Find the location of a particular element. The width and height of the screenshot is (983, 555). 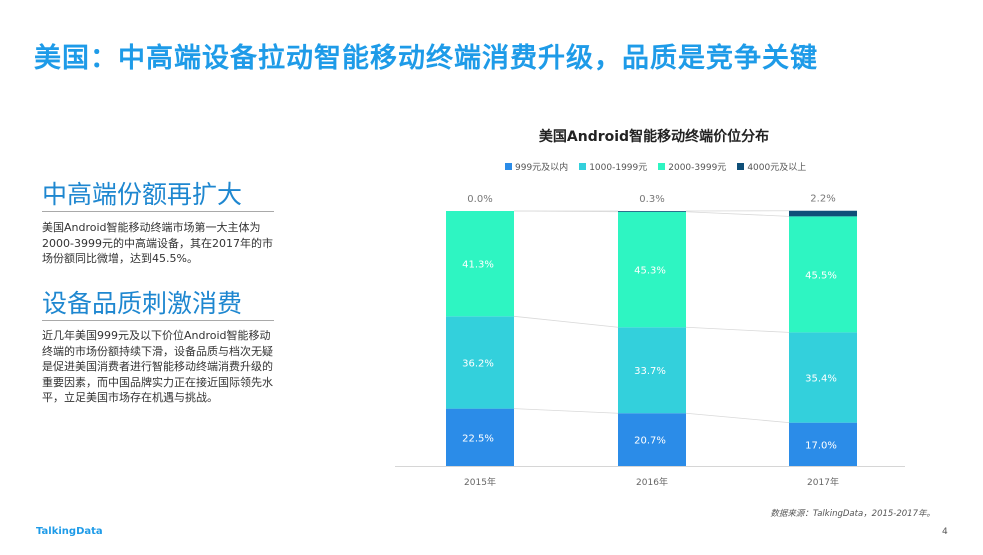

page-number: 4 is located at coordinates (945, 532).